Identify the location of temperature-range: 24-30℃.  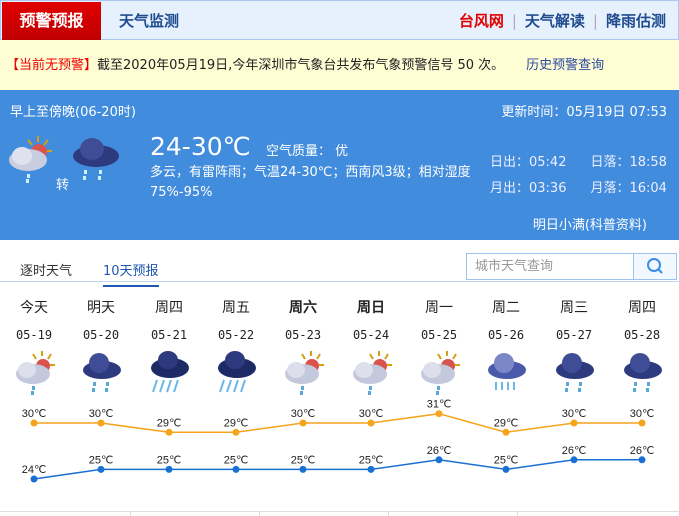
(200, 146).